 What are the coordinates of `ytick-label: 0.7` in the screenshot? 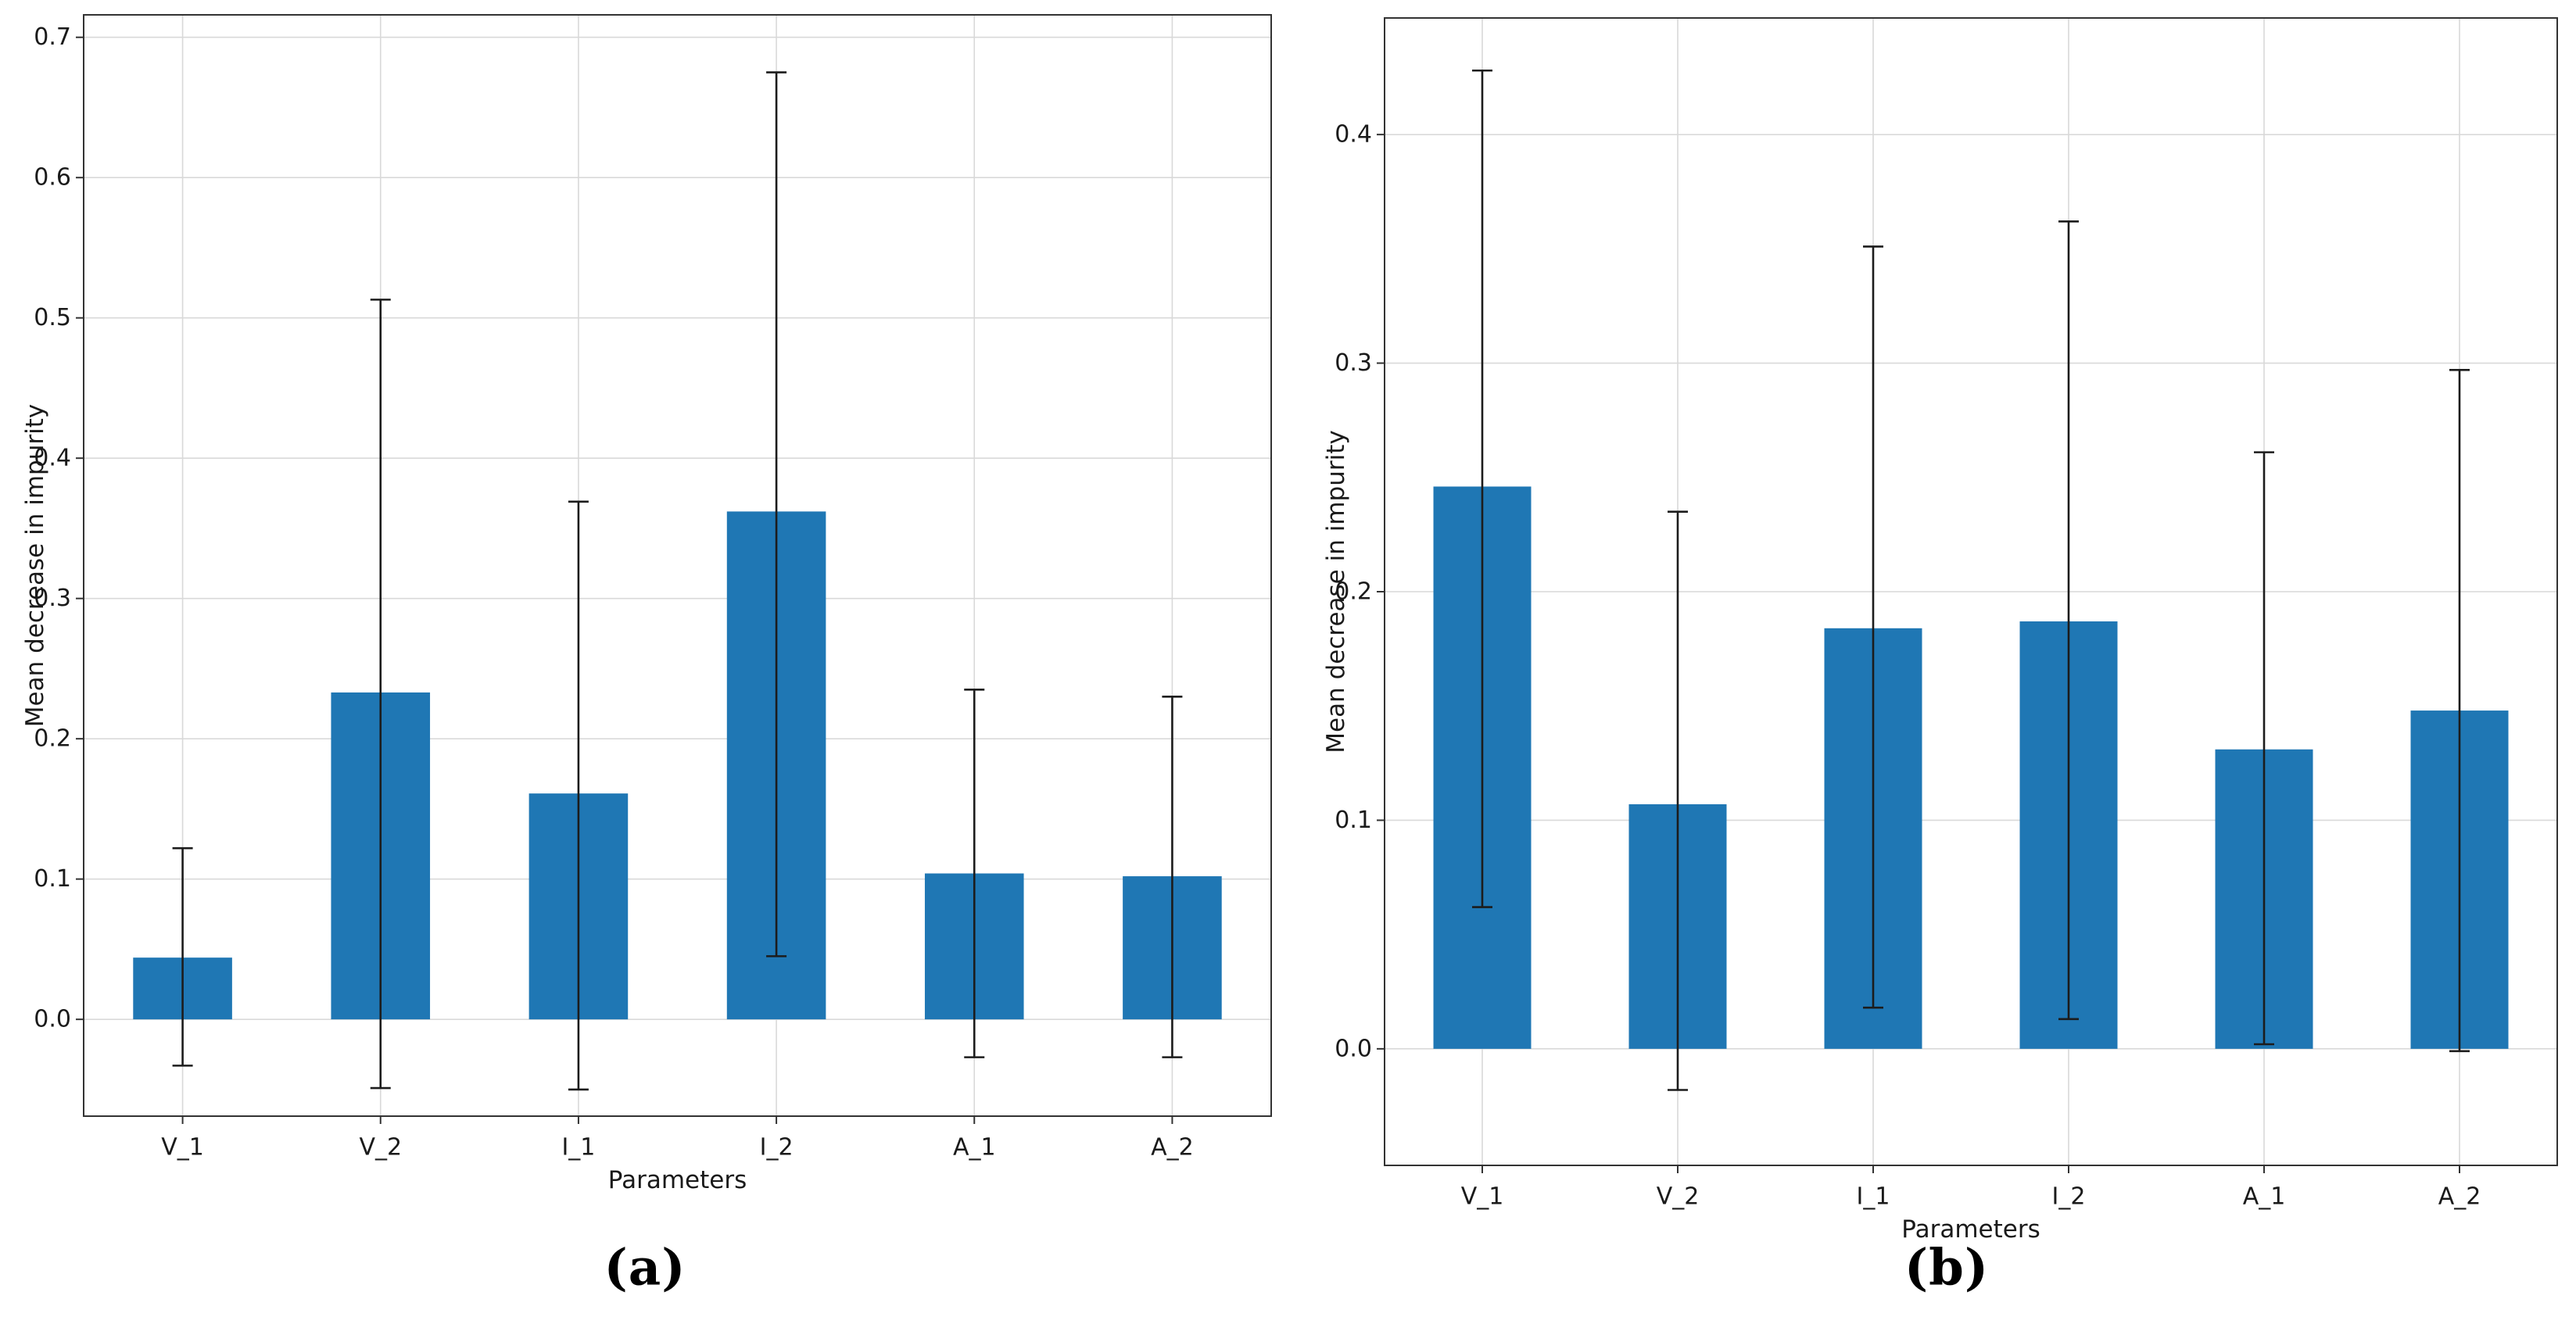 It's located at (52, 37).